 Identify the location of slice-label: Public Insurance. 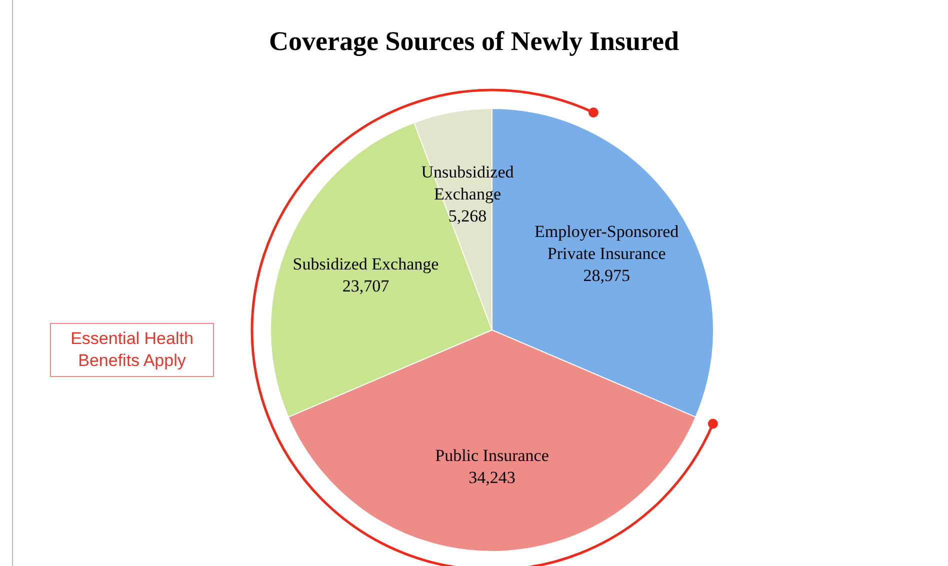
(492, 455).